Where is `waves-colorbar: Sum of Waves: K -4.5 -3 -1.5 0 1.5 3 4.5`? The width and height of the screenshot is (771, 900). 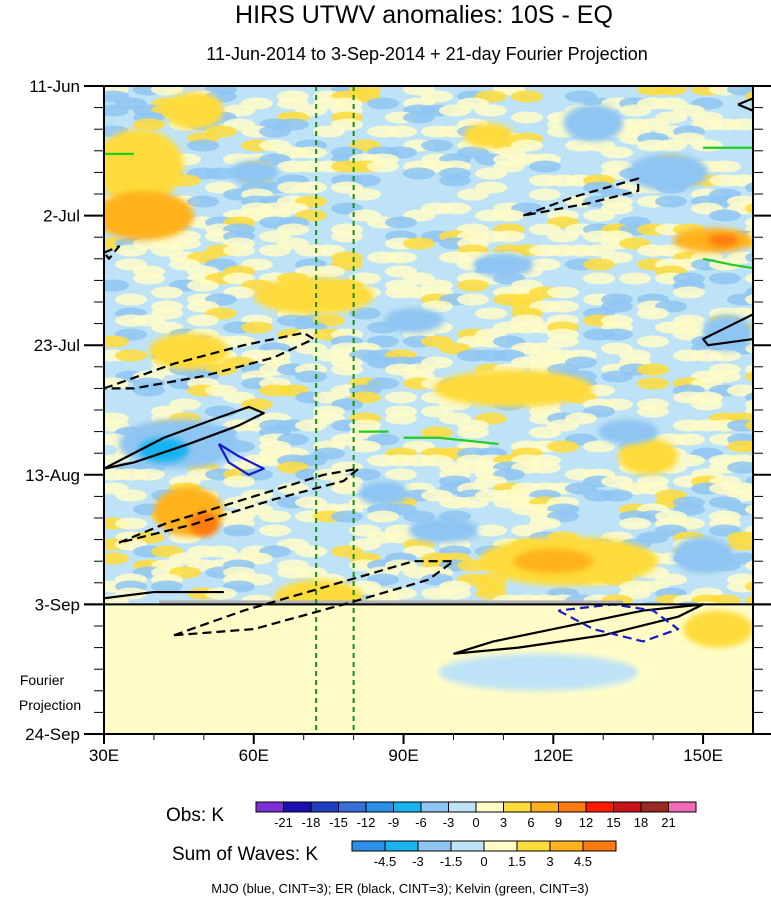 waves-colorbar: Sum of Waves: K -4.5 -3 -1.5 0 1.5 3 4.5 is located at coordinates (394, 854).